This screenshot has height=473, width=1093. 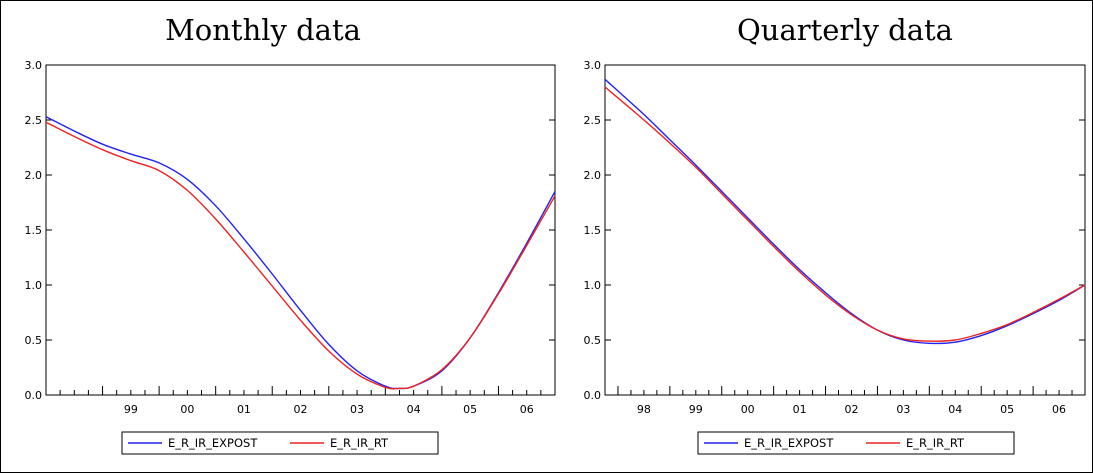 I want to click on monthly-y-tick-label: 2.0, so click(x=34, y=175).